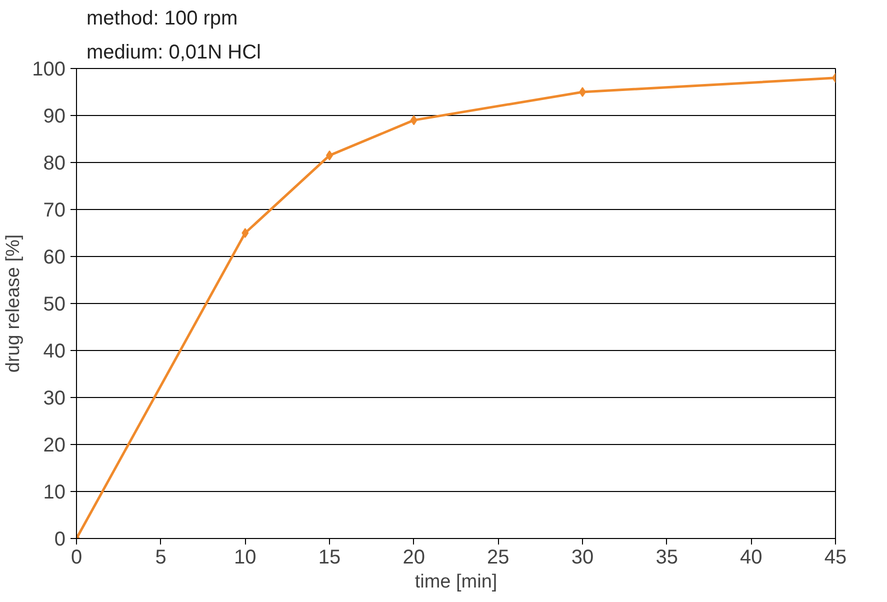 The image size is (887, 602). I want to click on text: medium: 0,01N HCl, so click(174, 53).